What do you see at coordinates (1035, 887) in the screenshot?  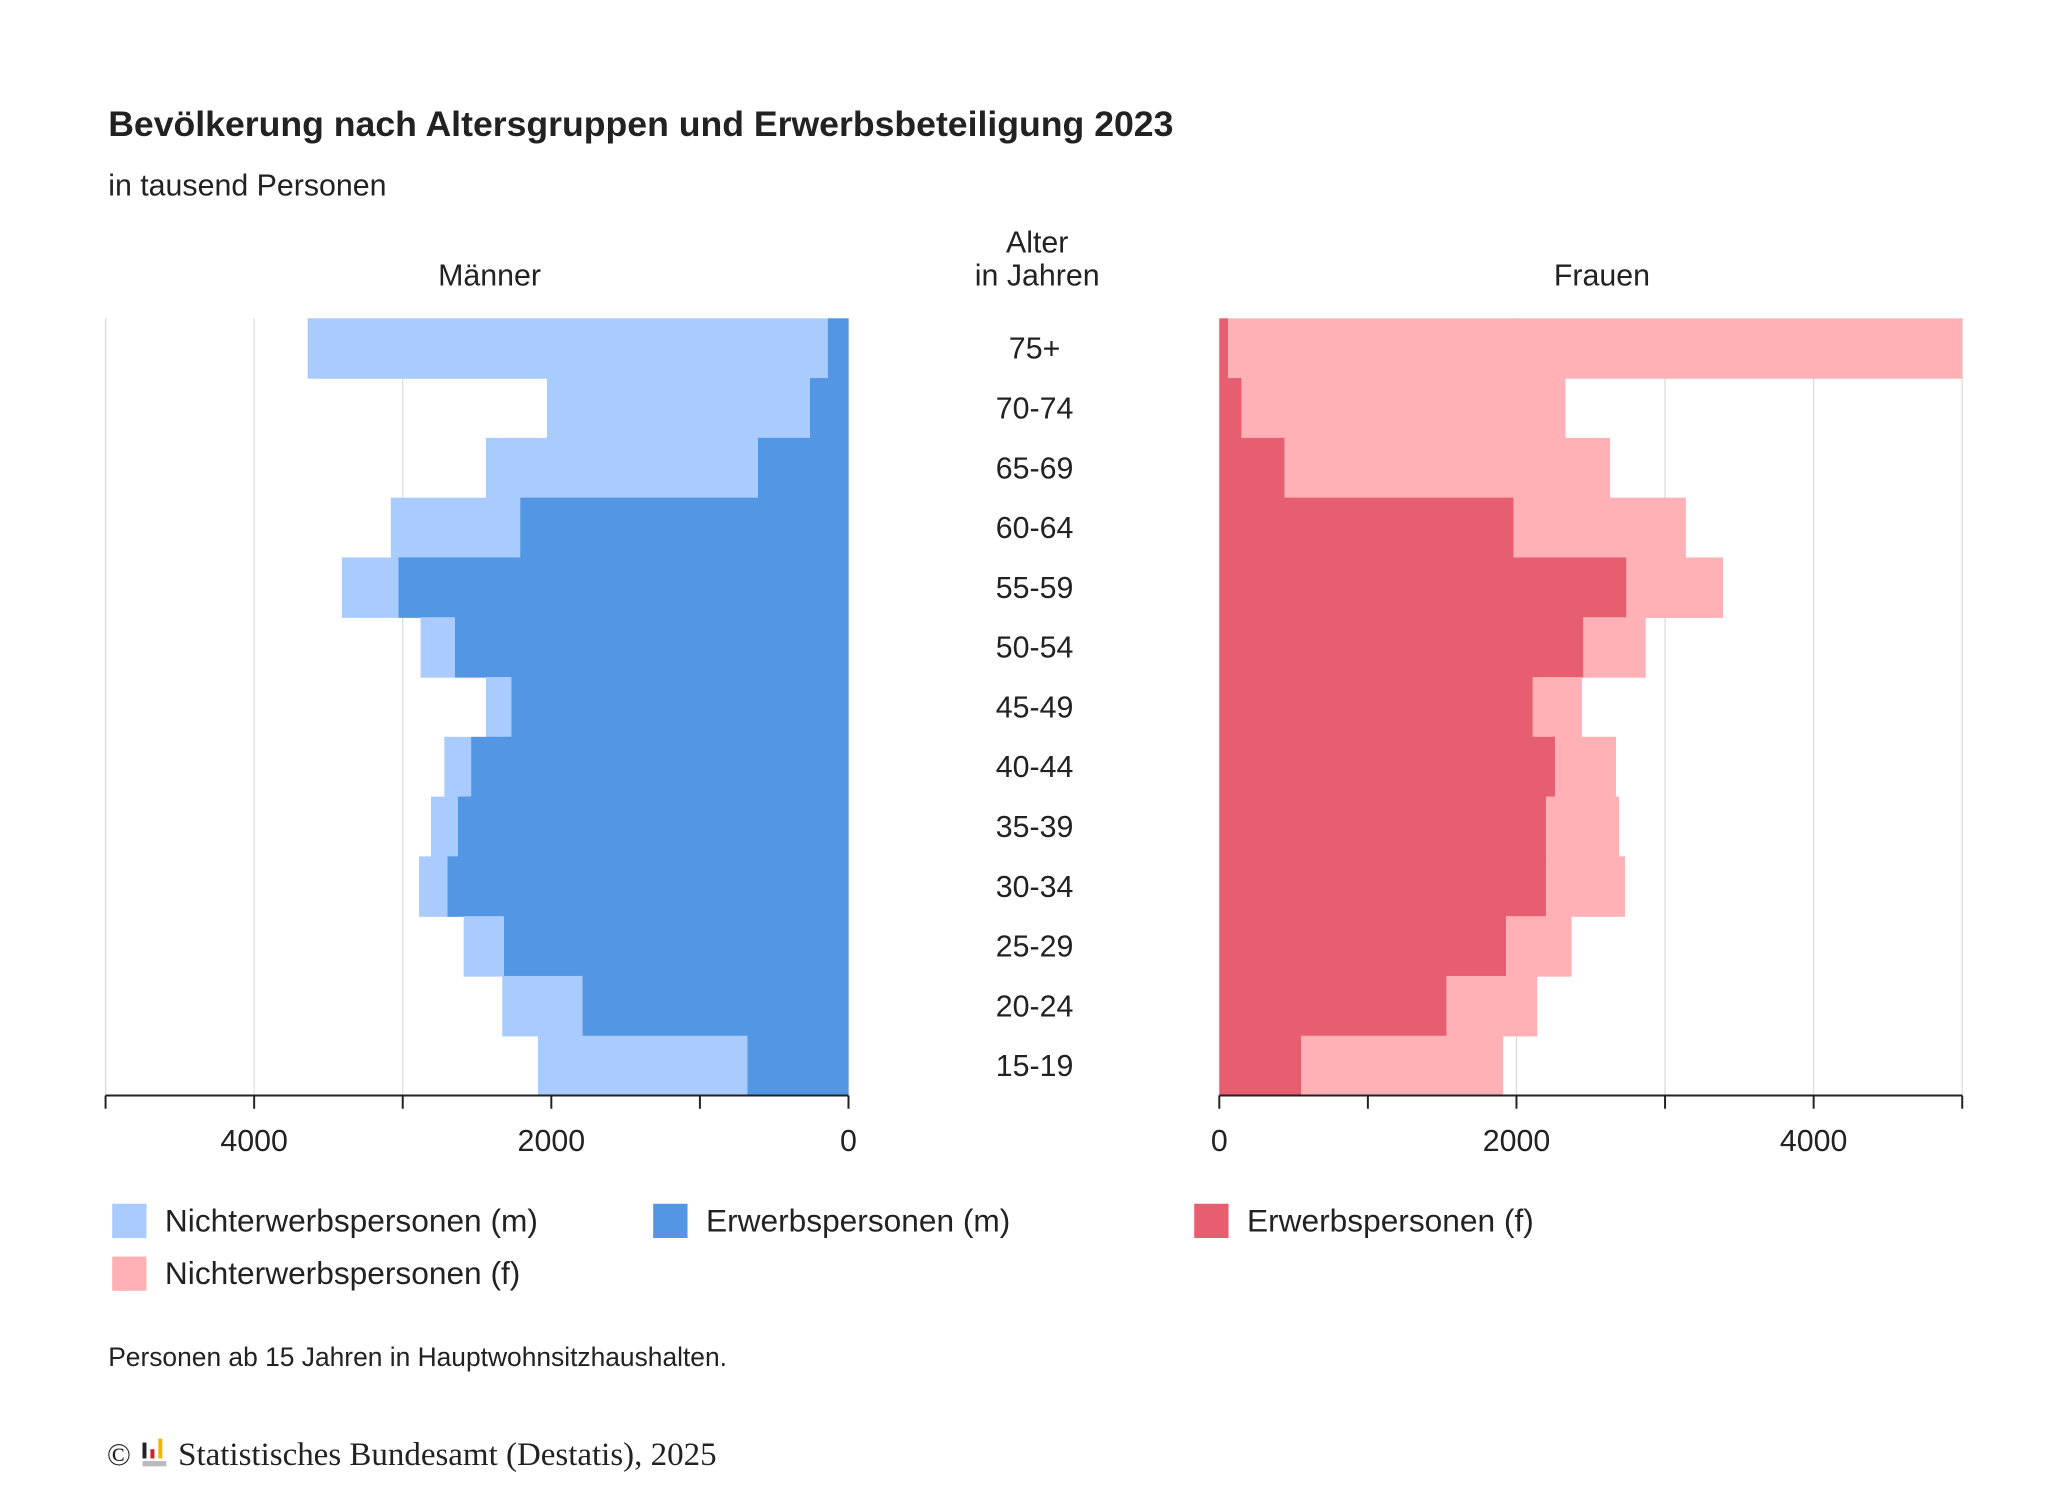 I see `age-label: 30-34` at bounding box center [1035, 887].